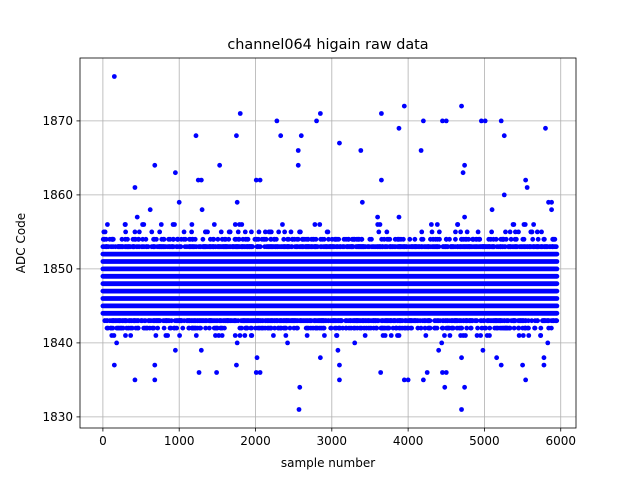 Image resolution: width=640 pixels, height=480 pixels. I want to click on x-tick-label: 4000, so click(408, 441).